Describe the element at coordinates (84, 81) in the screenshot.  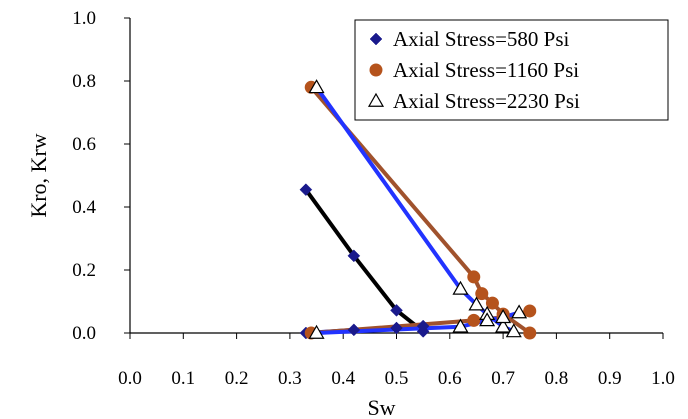
I see `y-tick-label: 0.8` at that location.